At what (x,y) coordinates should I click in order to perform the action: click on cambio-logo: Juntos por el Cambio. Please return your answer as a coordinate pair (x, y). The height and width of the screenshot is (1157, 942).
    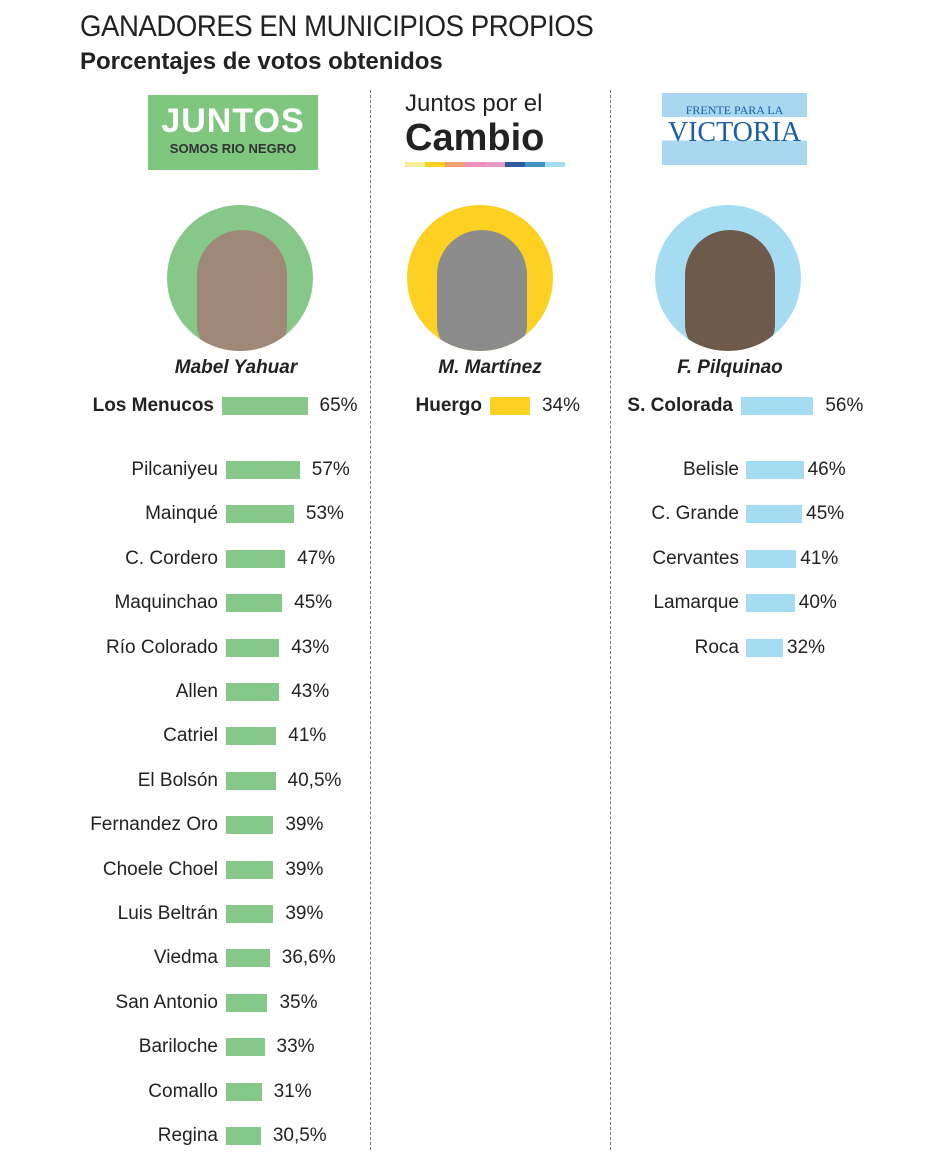
    Looking at the image, I should click on (487, 128).